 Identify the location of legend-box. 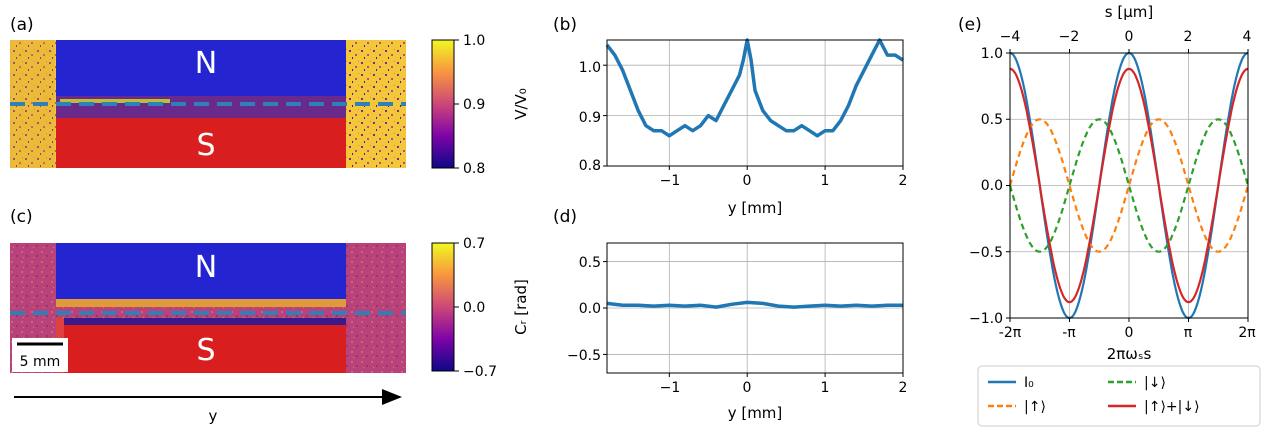
(1119, 396).